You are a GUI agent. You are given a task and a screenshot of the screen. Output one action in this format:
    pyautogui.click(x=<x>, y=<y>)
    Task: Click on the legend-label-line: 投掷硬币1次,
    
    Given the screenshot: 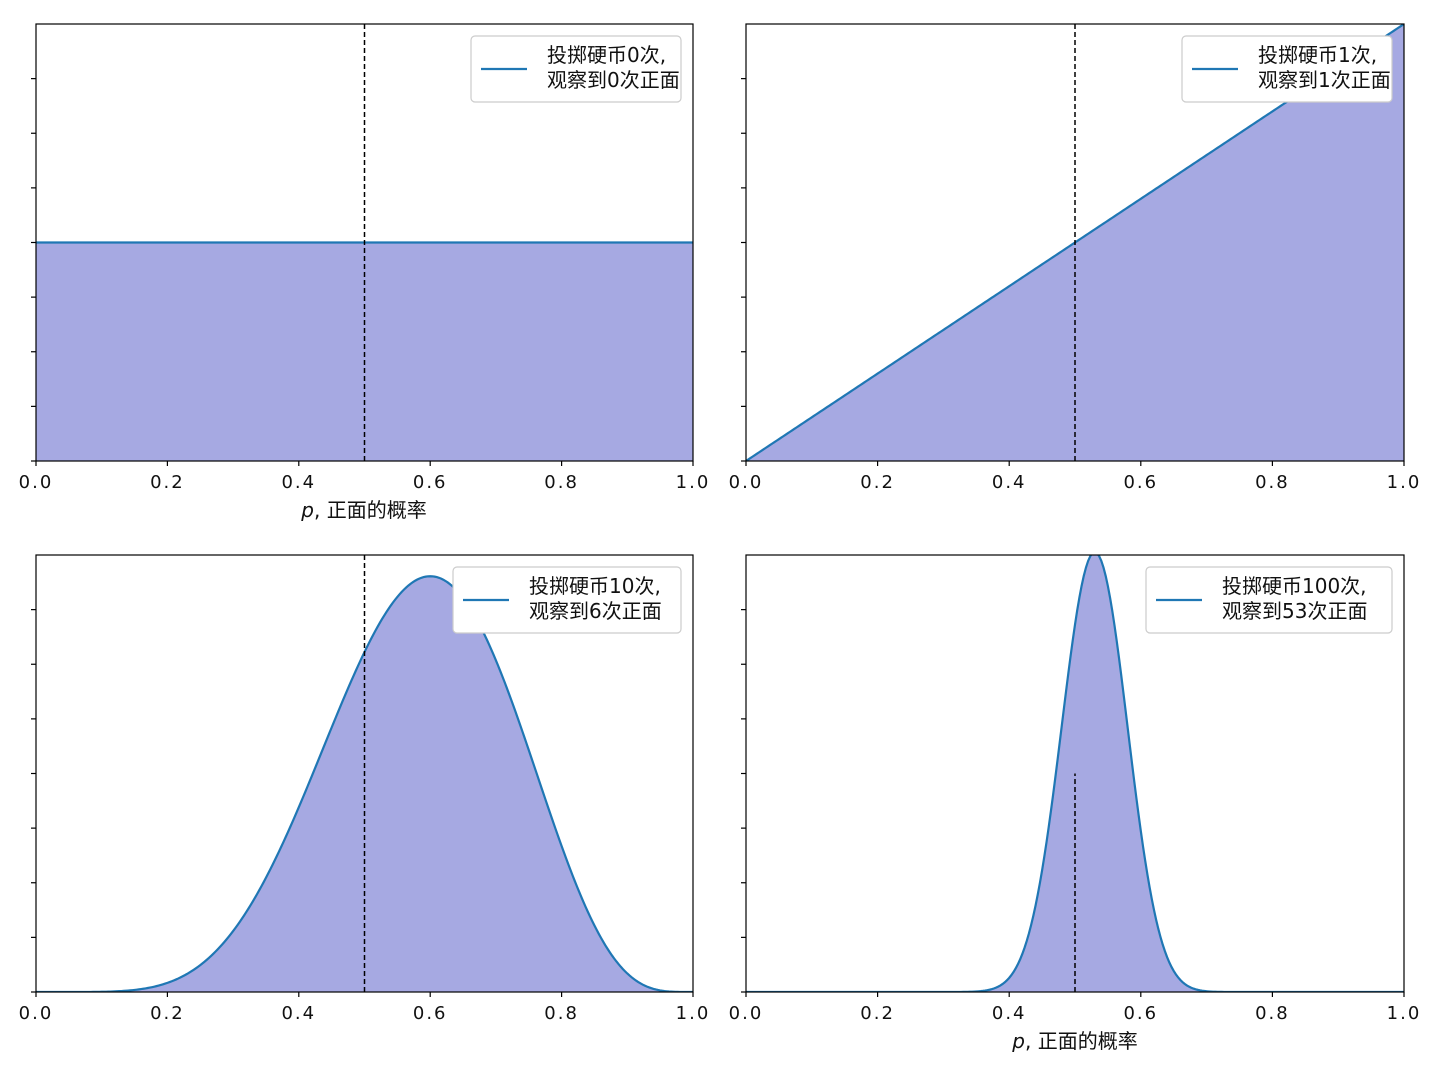 What is the action you would take?
    pyautogui.click(x=1317, y=55)
    